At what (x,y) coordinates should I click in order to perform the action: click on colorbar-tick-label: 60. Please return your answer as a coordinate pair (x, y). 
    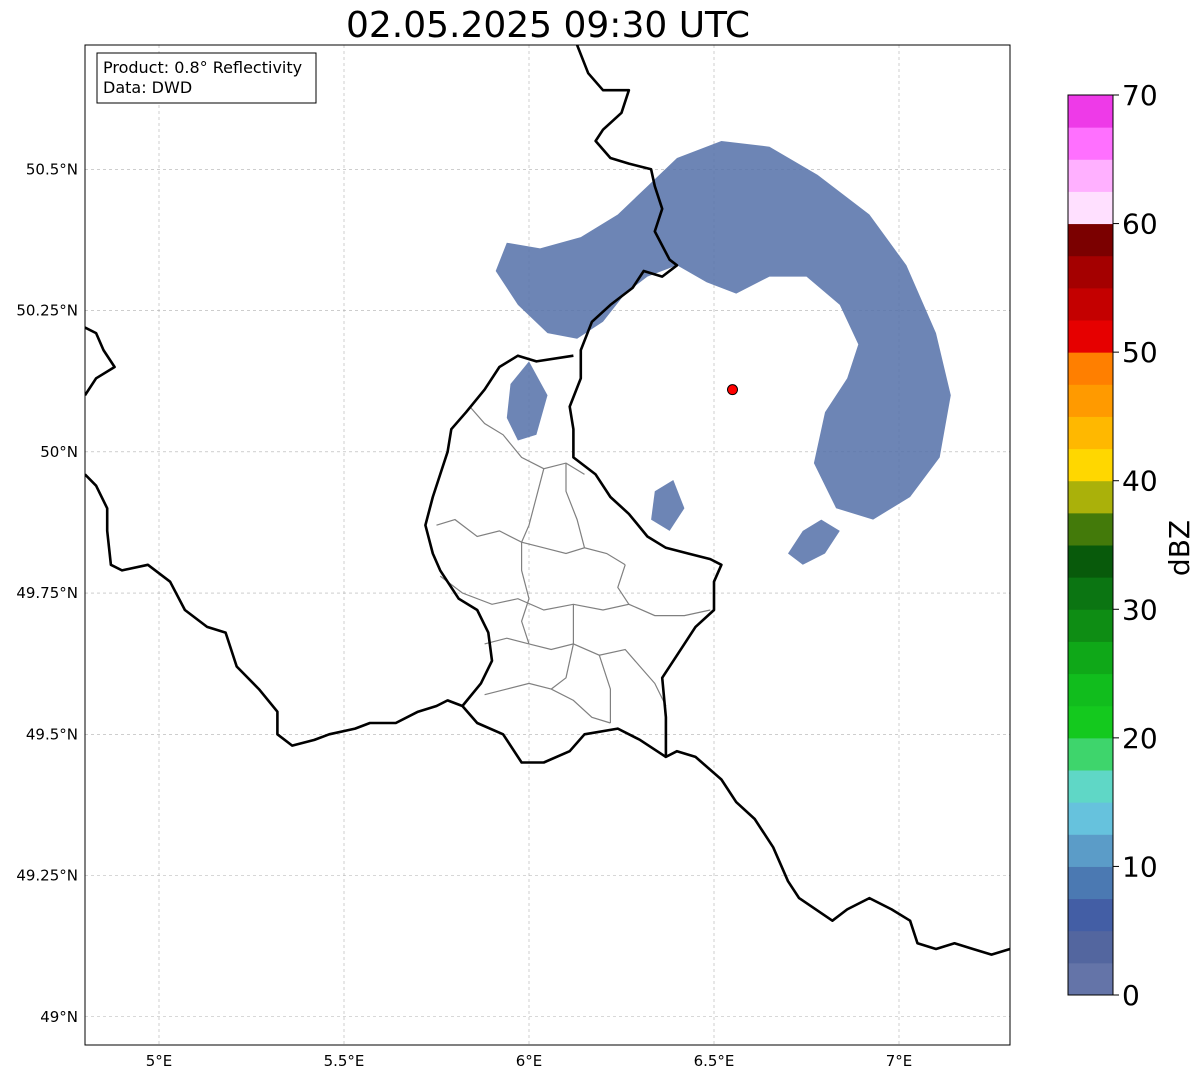
    Looking at the image, I should click on (1140, 224).